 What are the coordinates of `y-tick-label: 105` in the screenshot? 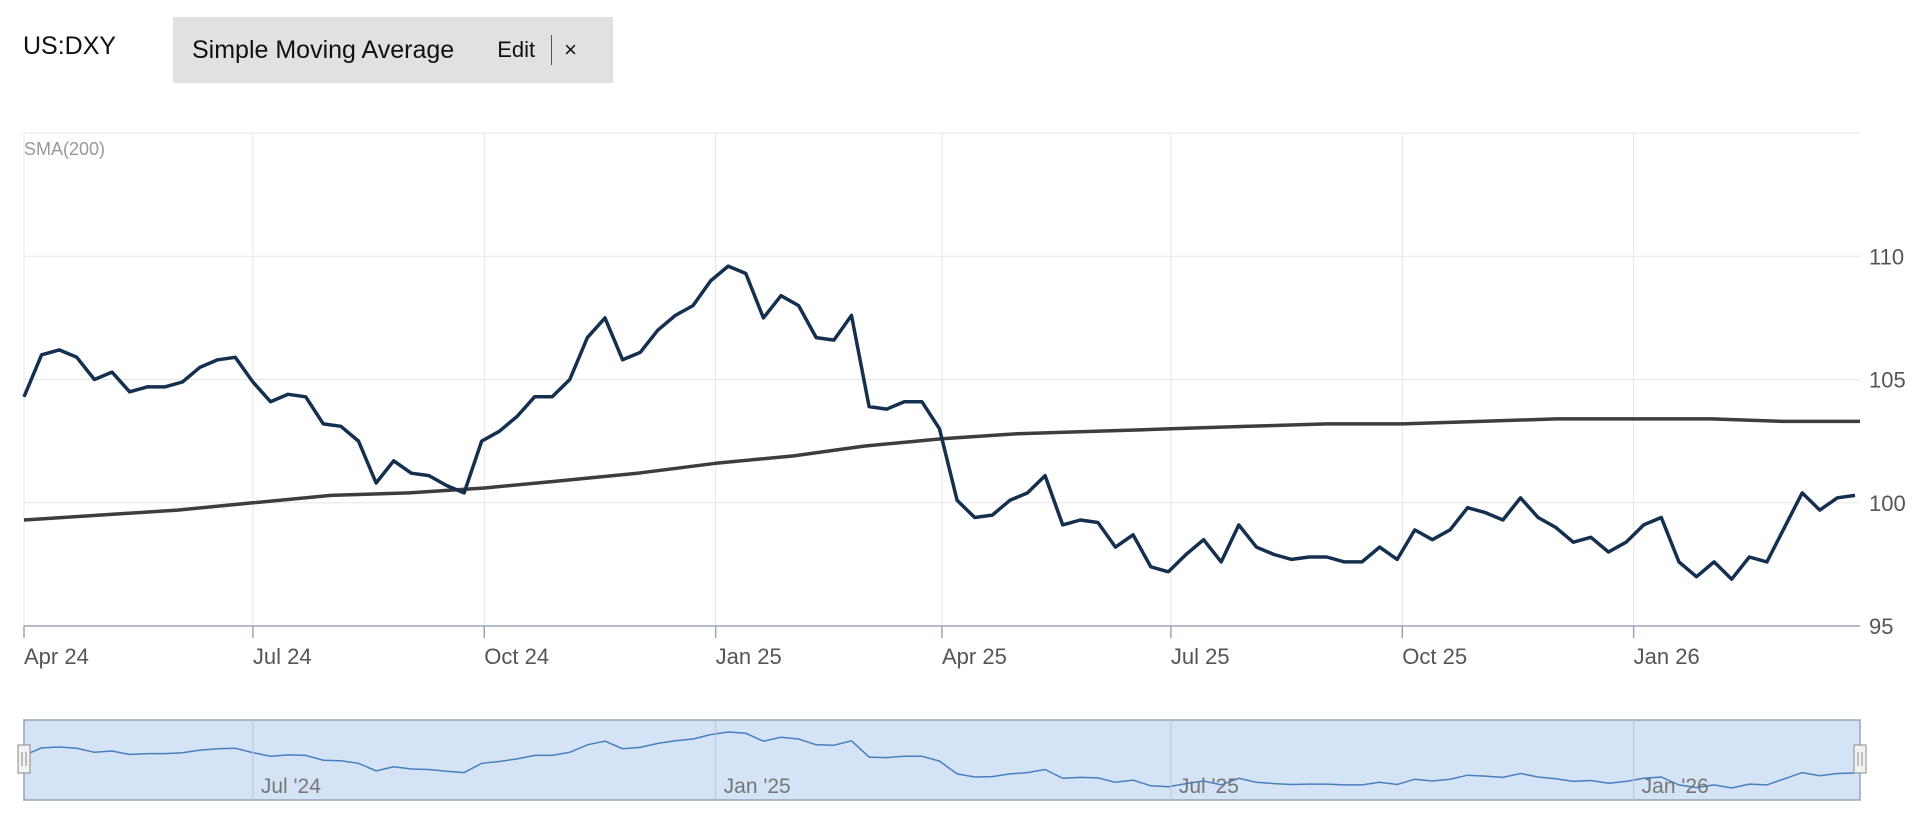 It's located at (1887, 380).